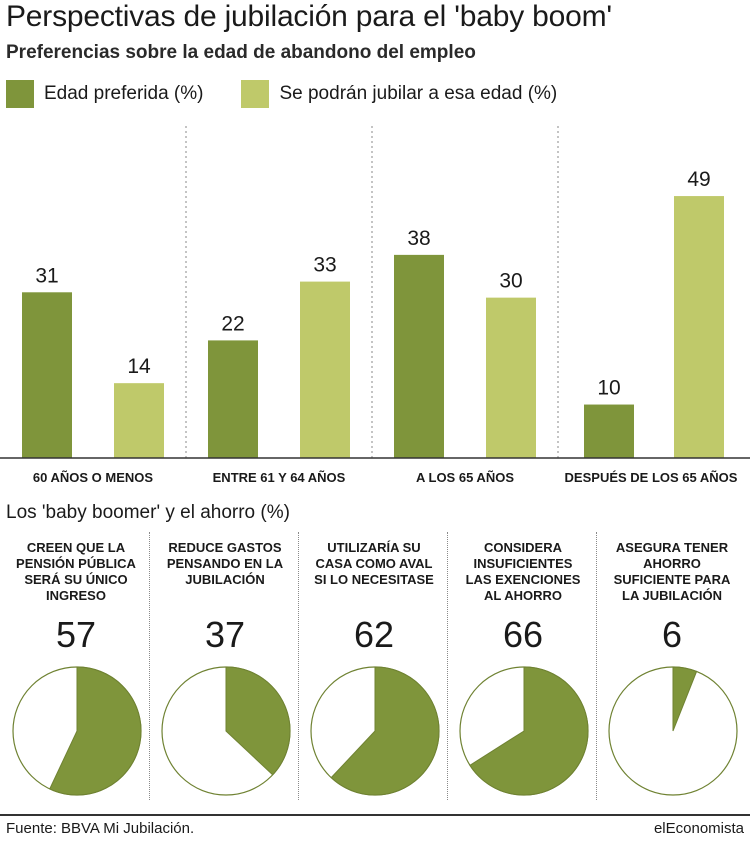 This screenshot has height=842, width=750. What do you see at coordinates (375, 815) in the screenshot?
I see `footer-divider` at bounding box center [375, 815].